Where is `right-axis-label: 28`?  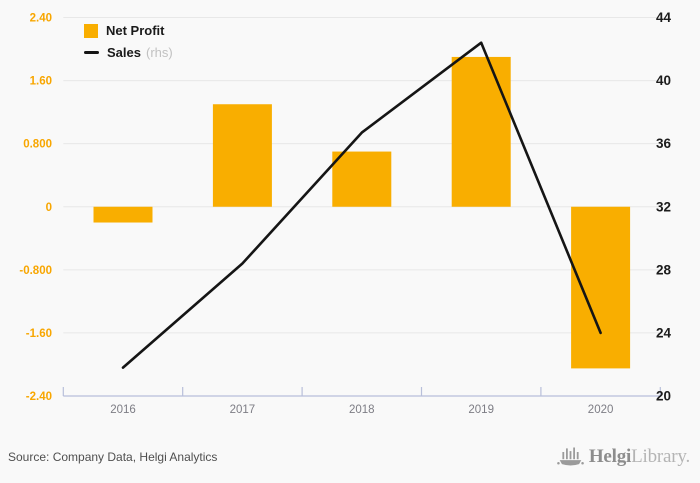 right-axis-label: 28 is located at coordinates (664, 269).